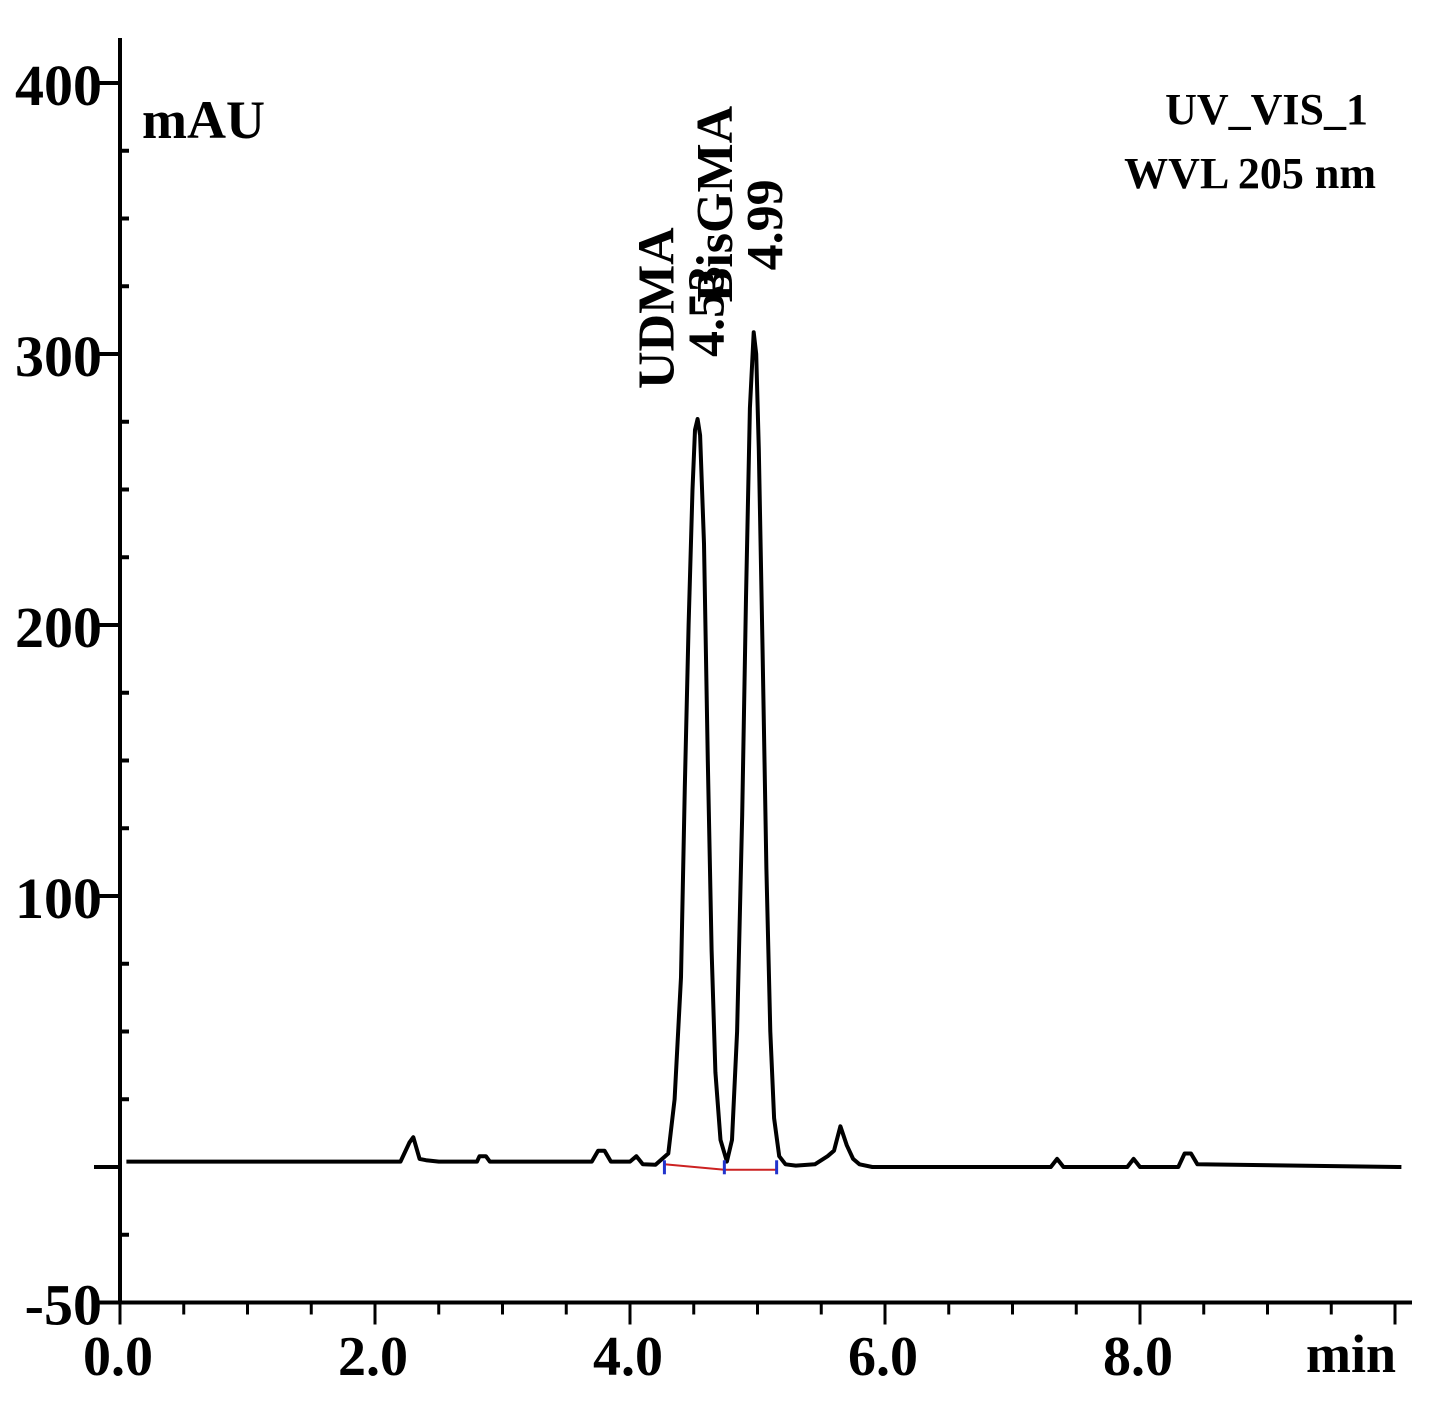 The image size is (1442, 1403). What do you see at coordinates (1266, 109) in the screenshot?
I see `channel-label: UV_VIS_1` at bounding box center [1266, 109].